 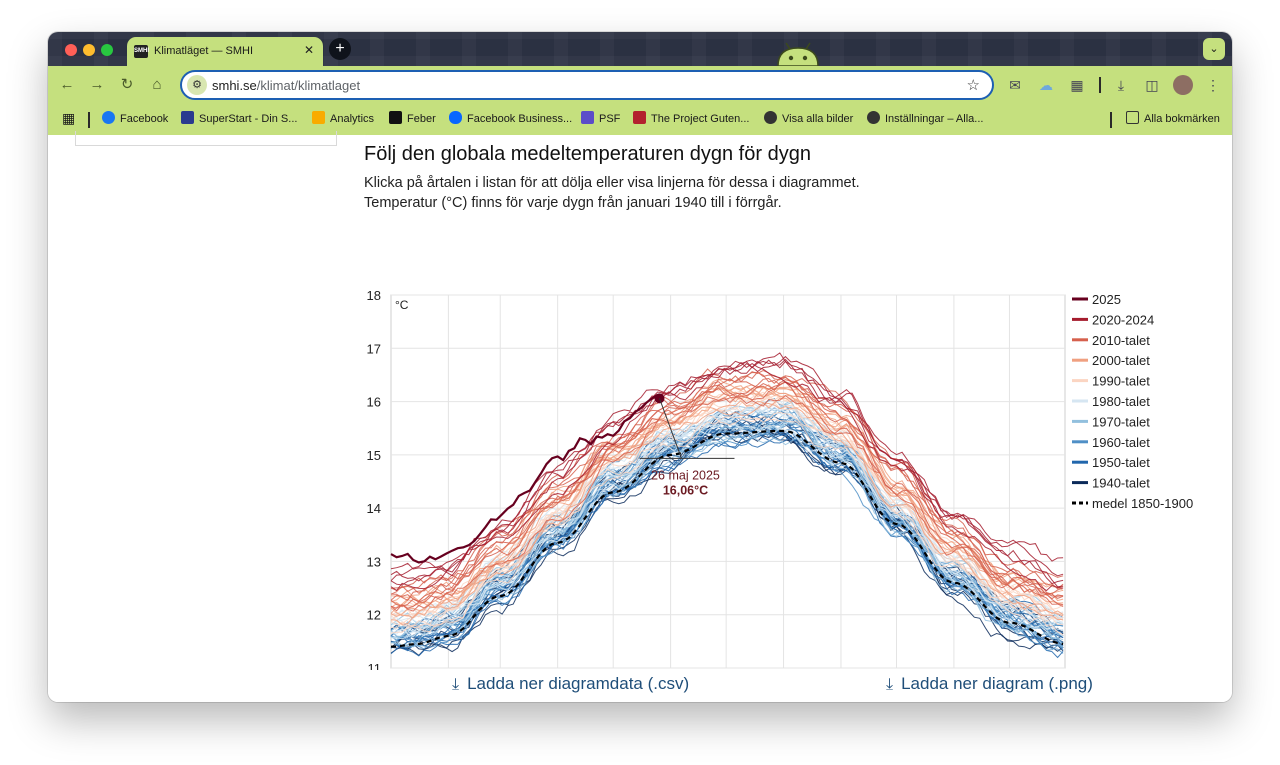 I want to click on legend-item: 2000-talet, so click(x=1121, y=360).